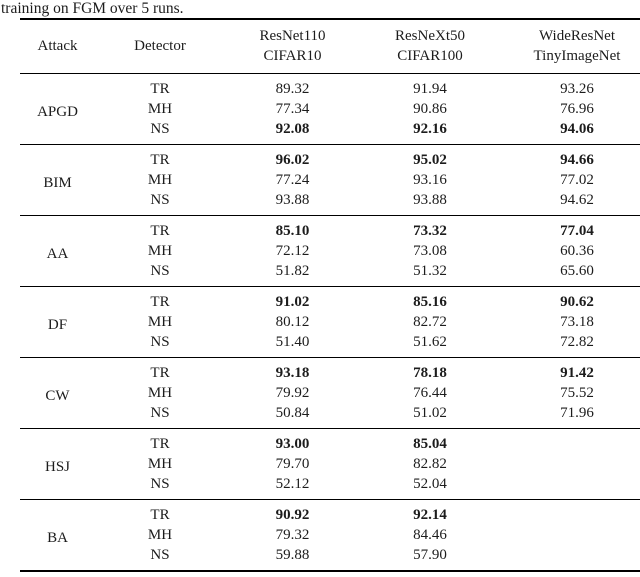 This screenshot has width=640, height=577. What do you see at coordinates (577, 180) in the screenshot?
I see `value-cell: 77.02` at bounding box center [577, 180].